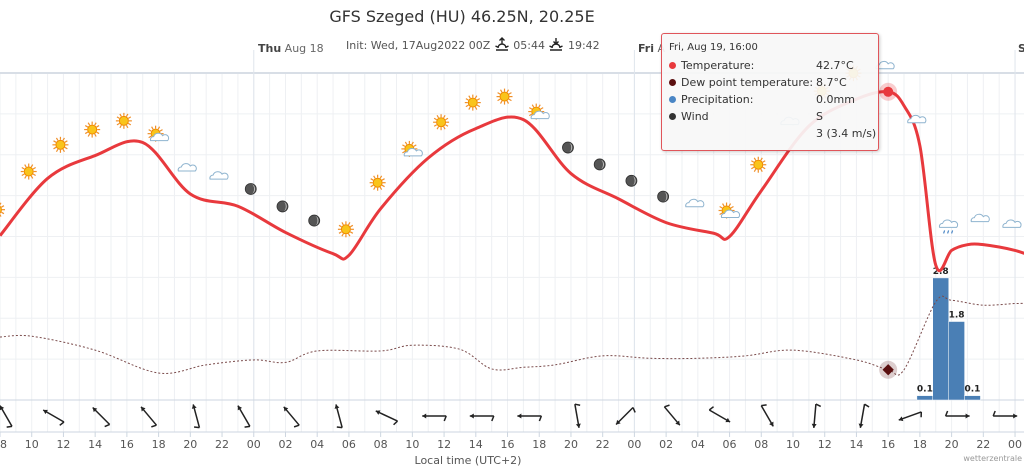  What do you see at coordinates (603, 444) in the screenshot?
I see `x-tick-label: 22` at bounding box center [603, 444].